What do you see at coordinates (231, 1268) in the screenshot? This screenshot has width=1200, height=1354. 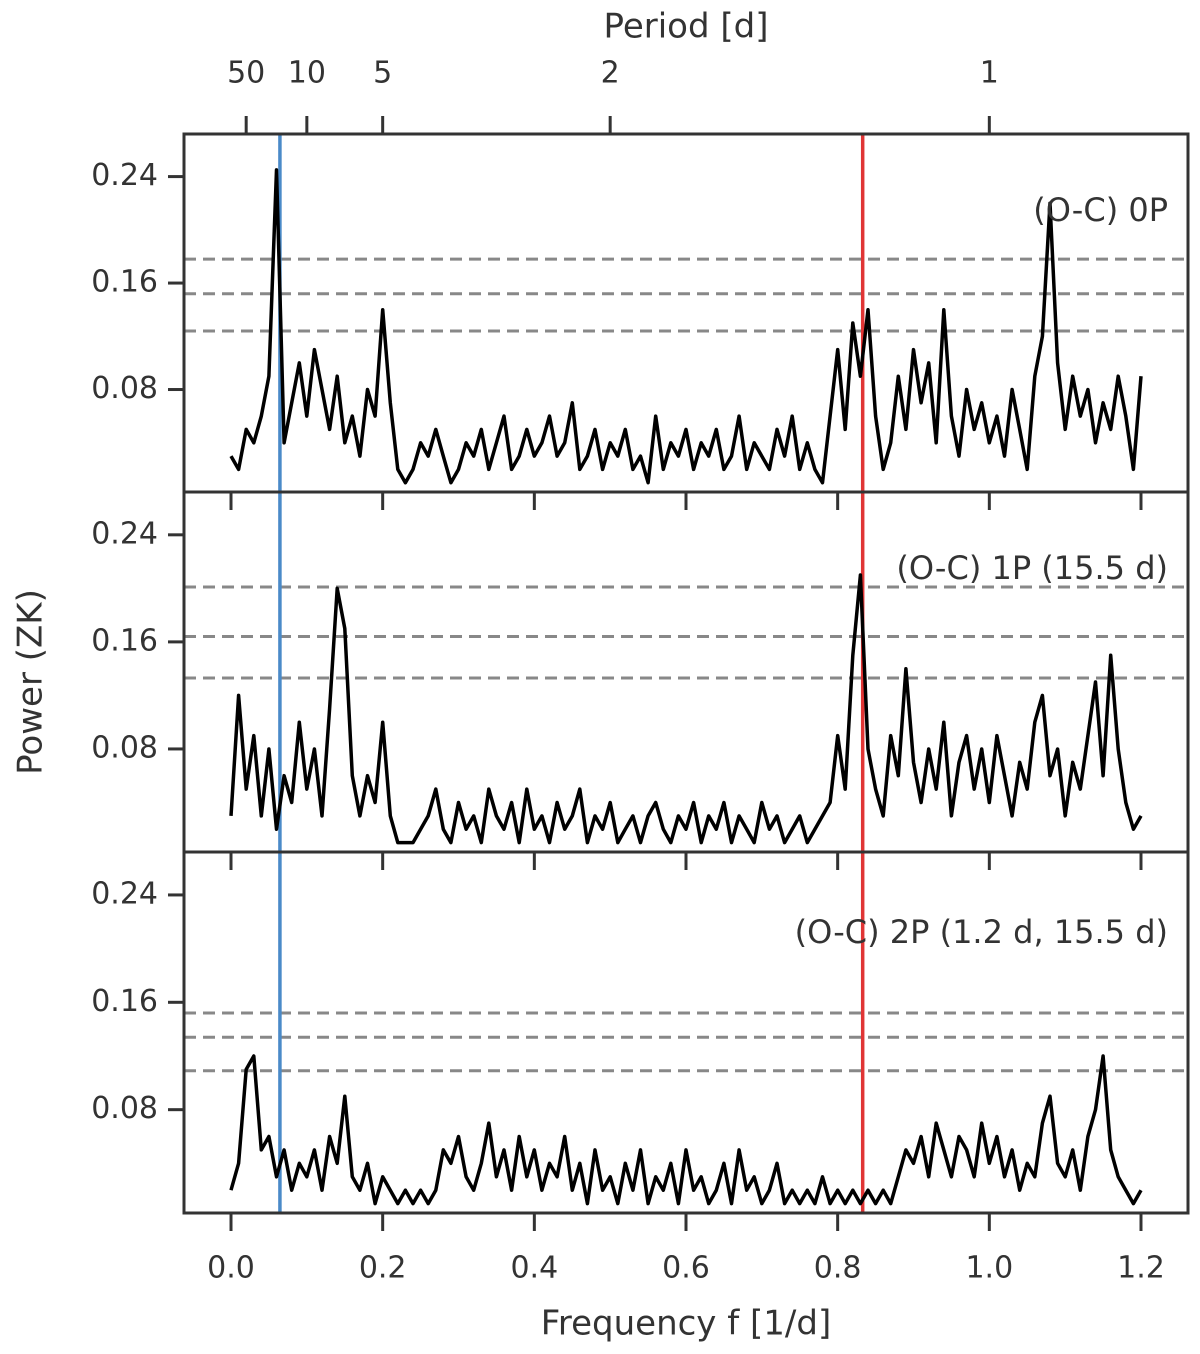 I see `x-tick-label: 0.0` at bounding box center [231, 1268].